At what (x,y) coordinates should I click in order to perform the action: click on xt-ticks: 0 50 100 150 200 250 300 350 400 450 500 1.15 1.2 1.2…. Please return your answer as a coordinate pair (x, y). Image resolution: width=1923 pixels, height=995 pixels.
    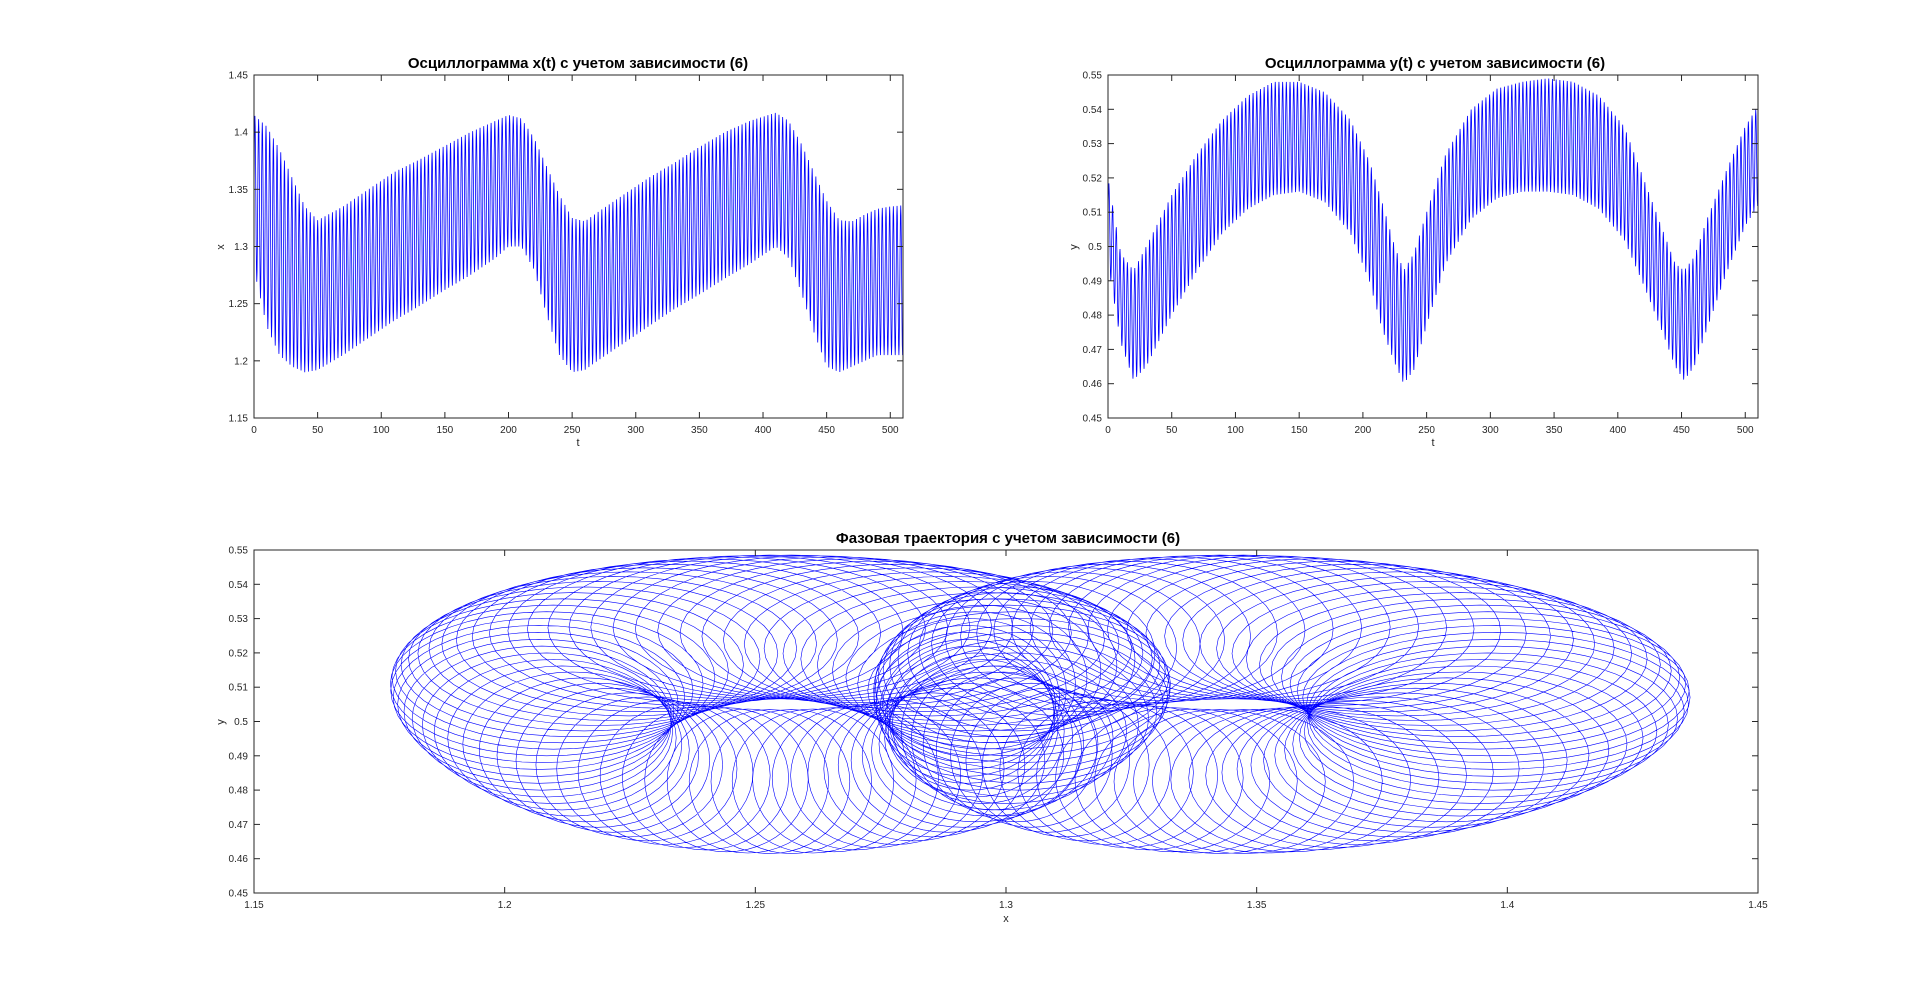
    Looking at the image, I should click on (566, 253).